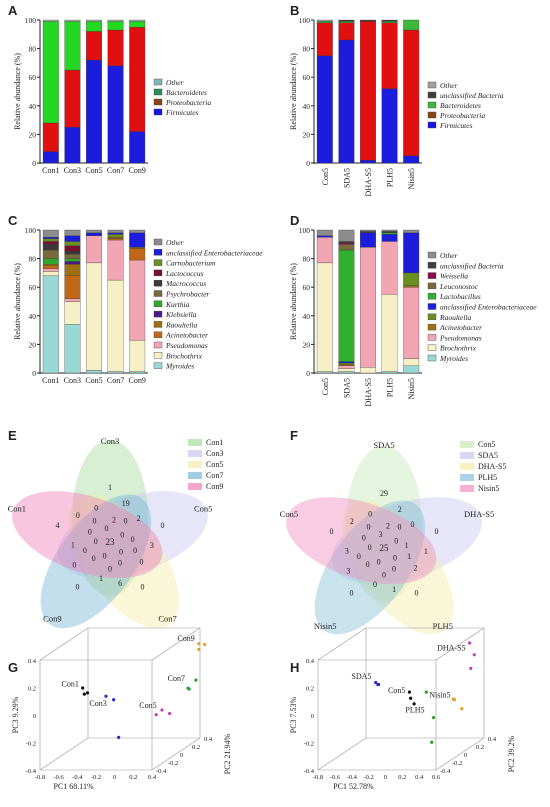  Describe the element at coordinates (96, 777) in the screenshot. I see `x-tick-label: -0.2` at that location.